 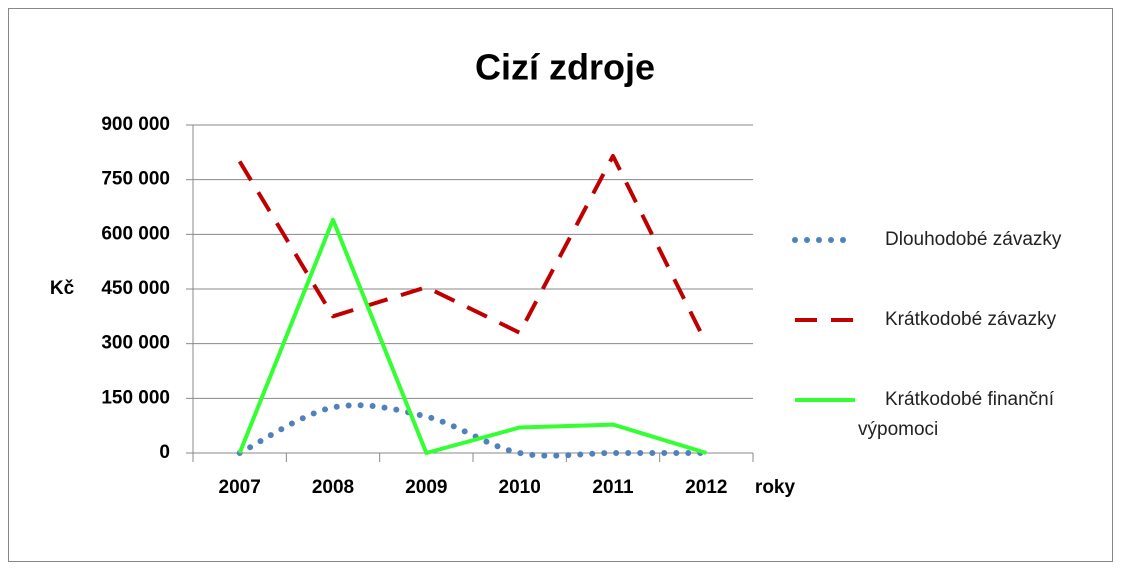 What do you see at coordinates (62, 288) in the screenshot?
I see `y-axis-label: Kč` at bounding box center [62, 288].